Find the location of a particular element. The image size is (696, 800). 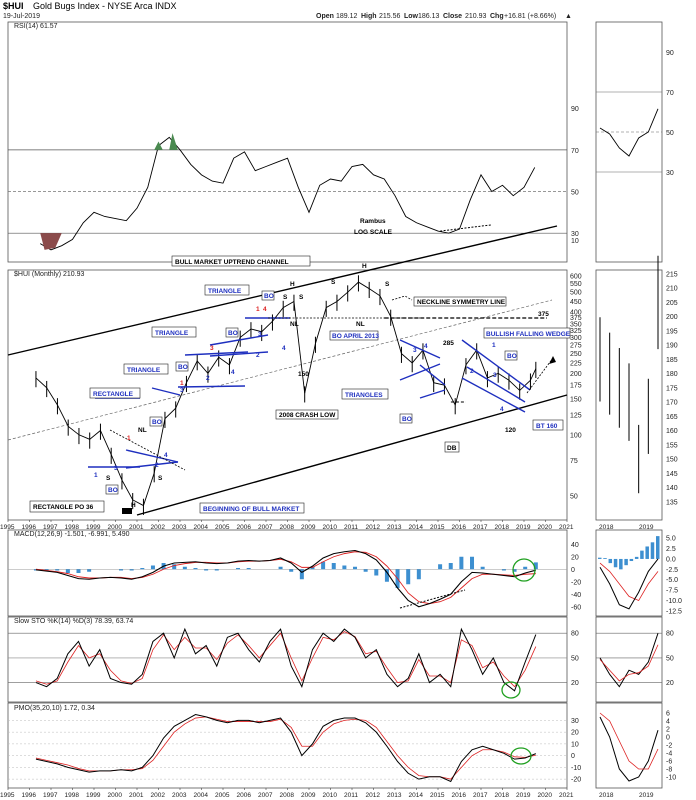

inset-macd-tick--12.5: -12.5 is located at coordinates (674, 611).